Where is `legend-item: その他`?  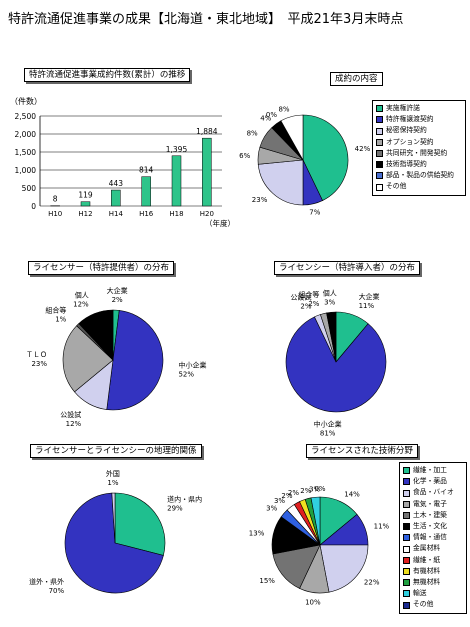 legend-item: その他 is located at coordinates (433, 604).